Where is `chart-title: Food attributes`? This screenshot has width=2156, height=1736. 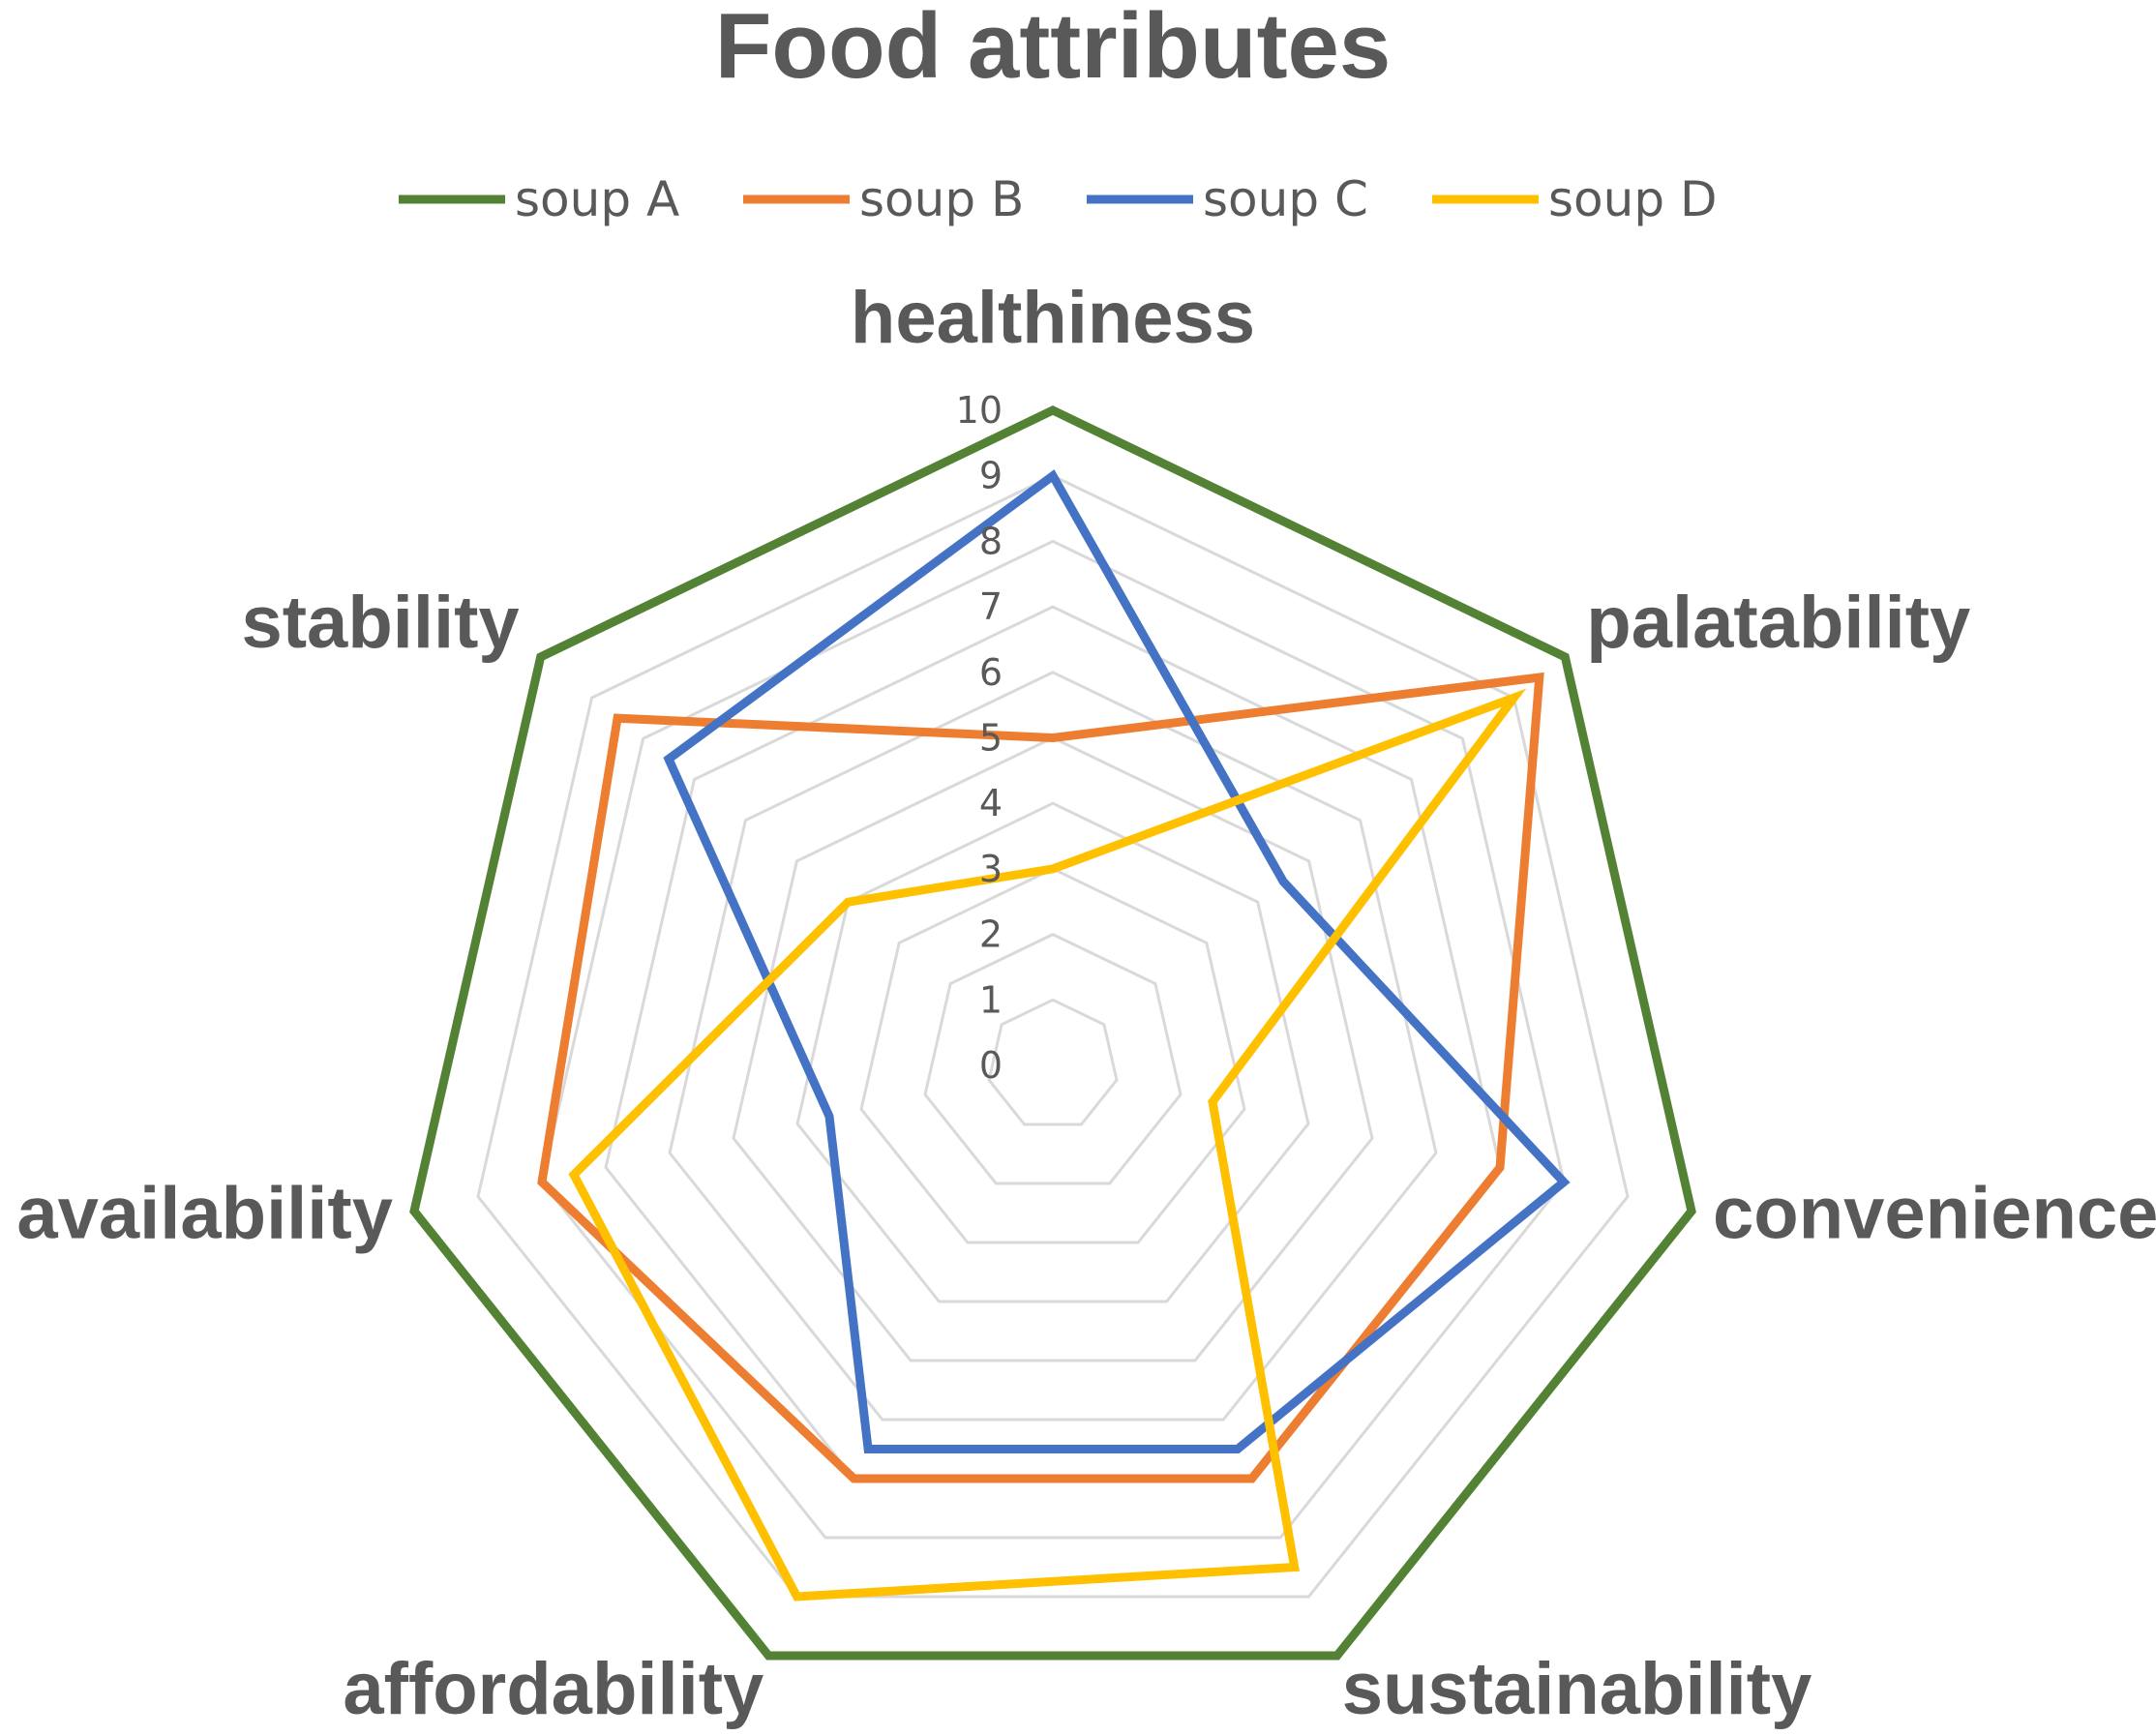
chart-title: Food attributes is located at coordinates (1053, 49).